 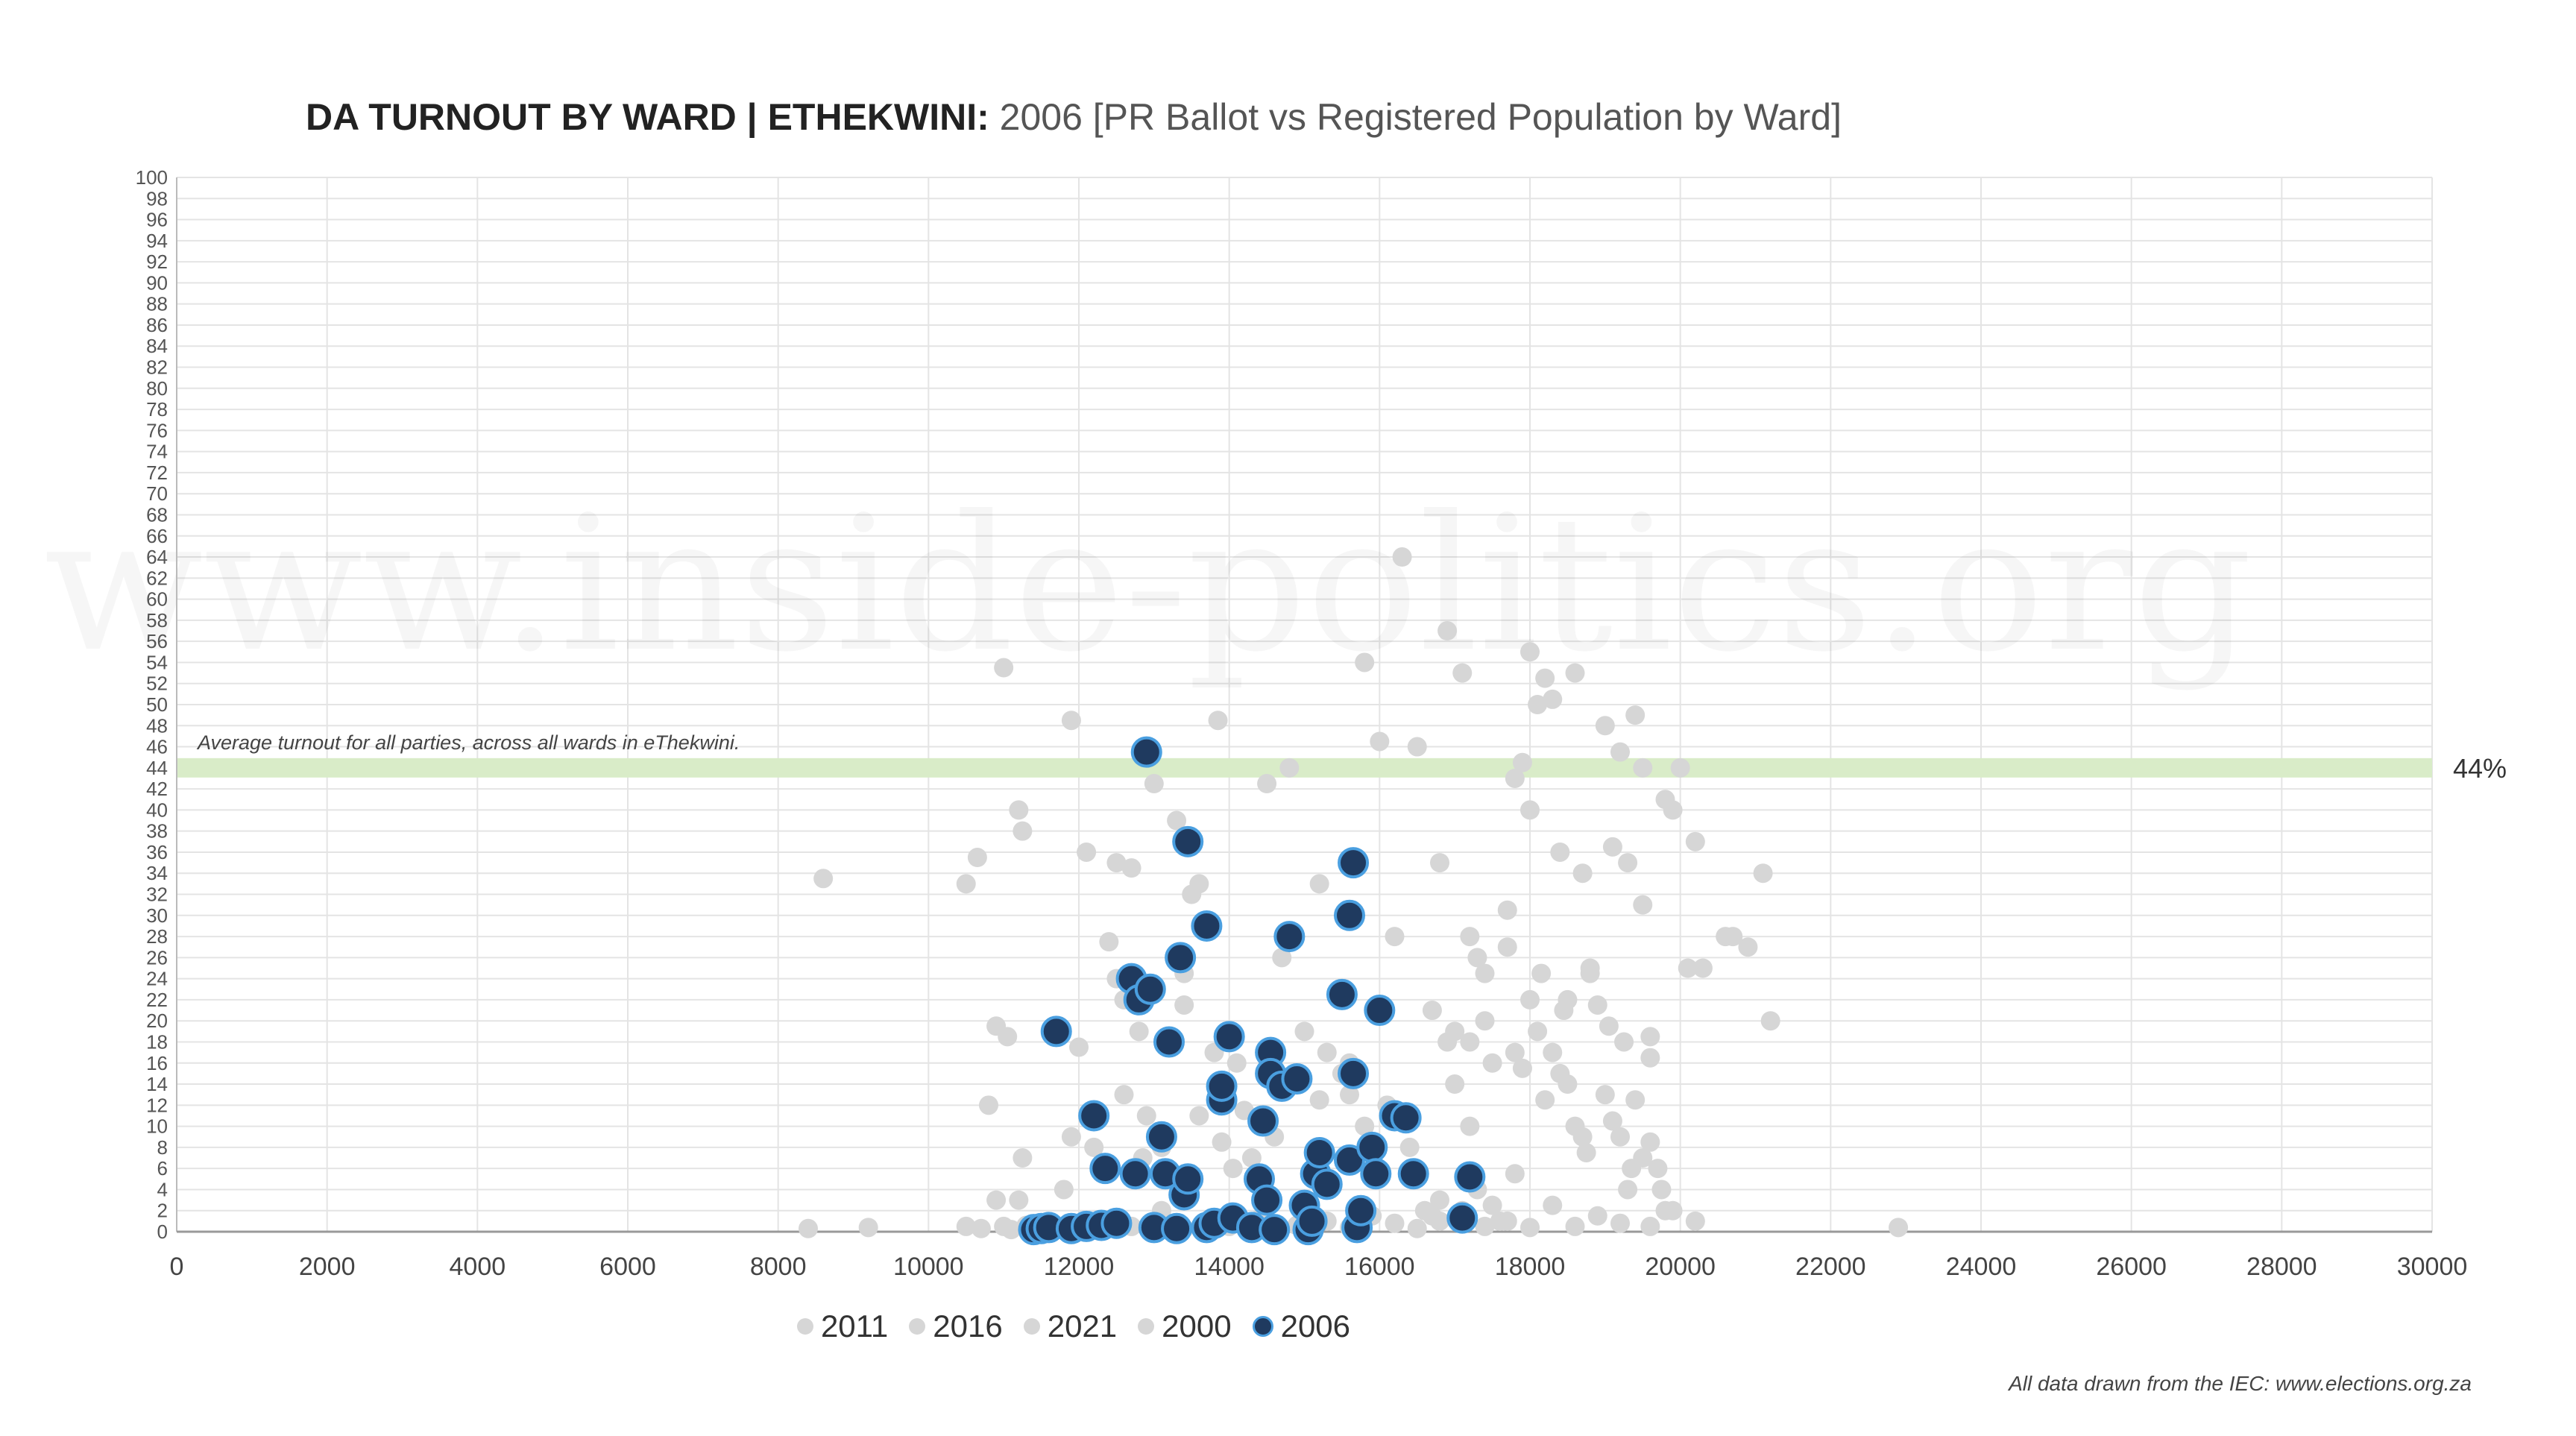 I want to click on x-tick-label: 0, so click(x=177, y=1267).